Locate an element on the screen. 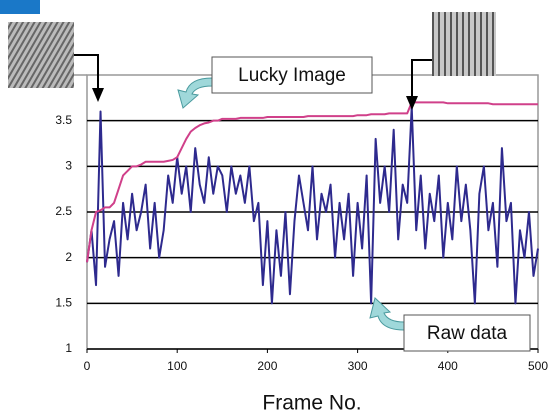 The image size is (553, 416). y-tick-label: 3.5 is located at coordinates (63, 120).